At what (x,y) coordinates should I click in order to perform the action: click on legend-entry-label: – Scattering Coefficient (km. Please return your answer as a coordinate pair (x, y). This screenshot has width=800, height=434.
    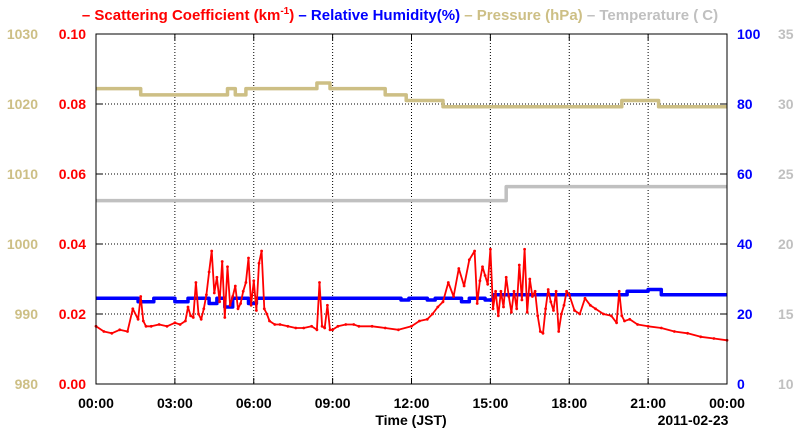
    Looking at the image, I should click on (181, 15).